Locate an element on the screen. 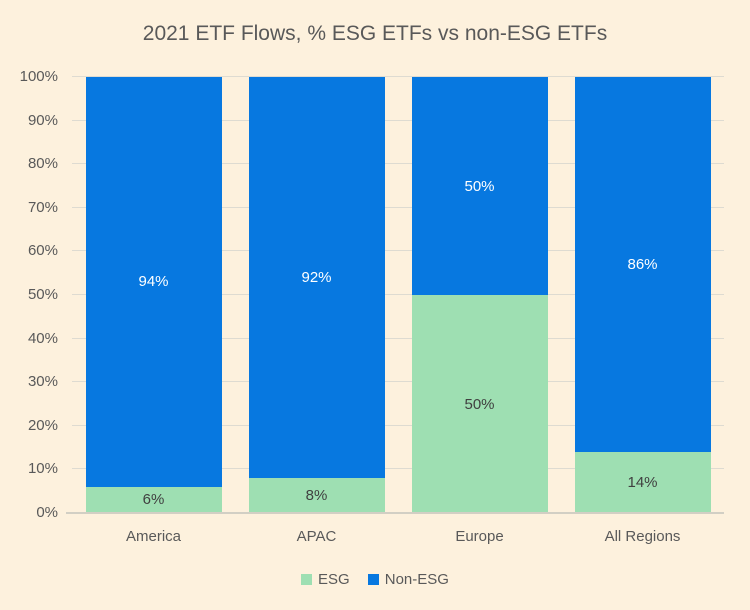 This screenshot has height=610, width=750. y-axis-tick-label-90: 90% is located at coordinates (42, 120).